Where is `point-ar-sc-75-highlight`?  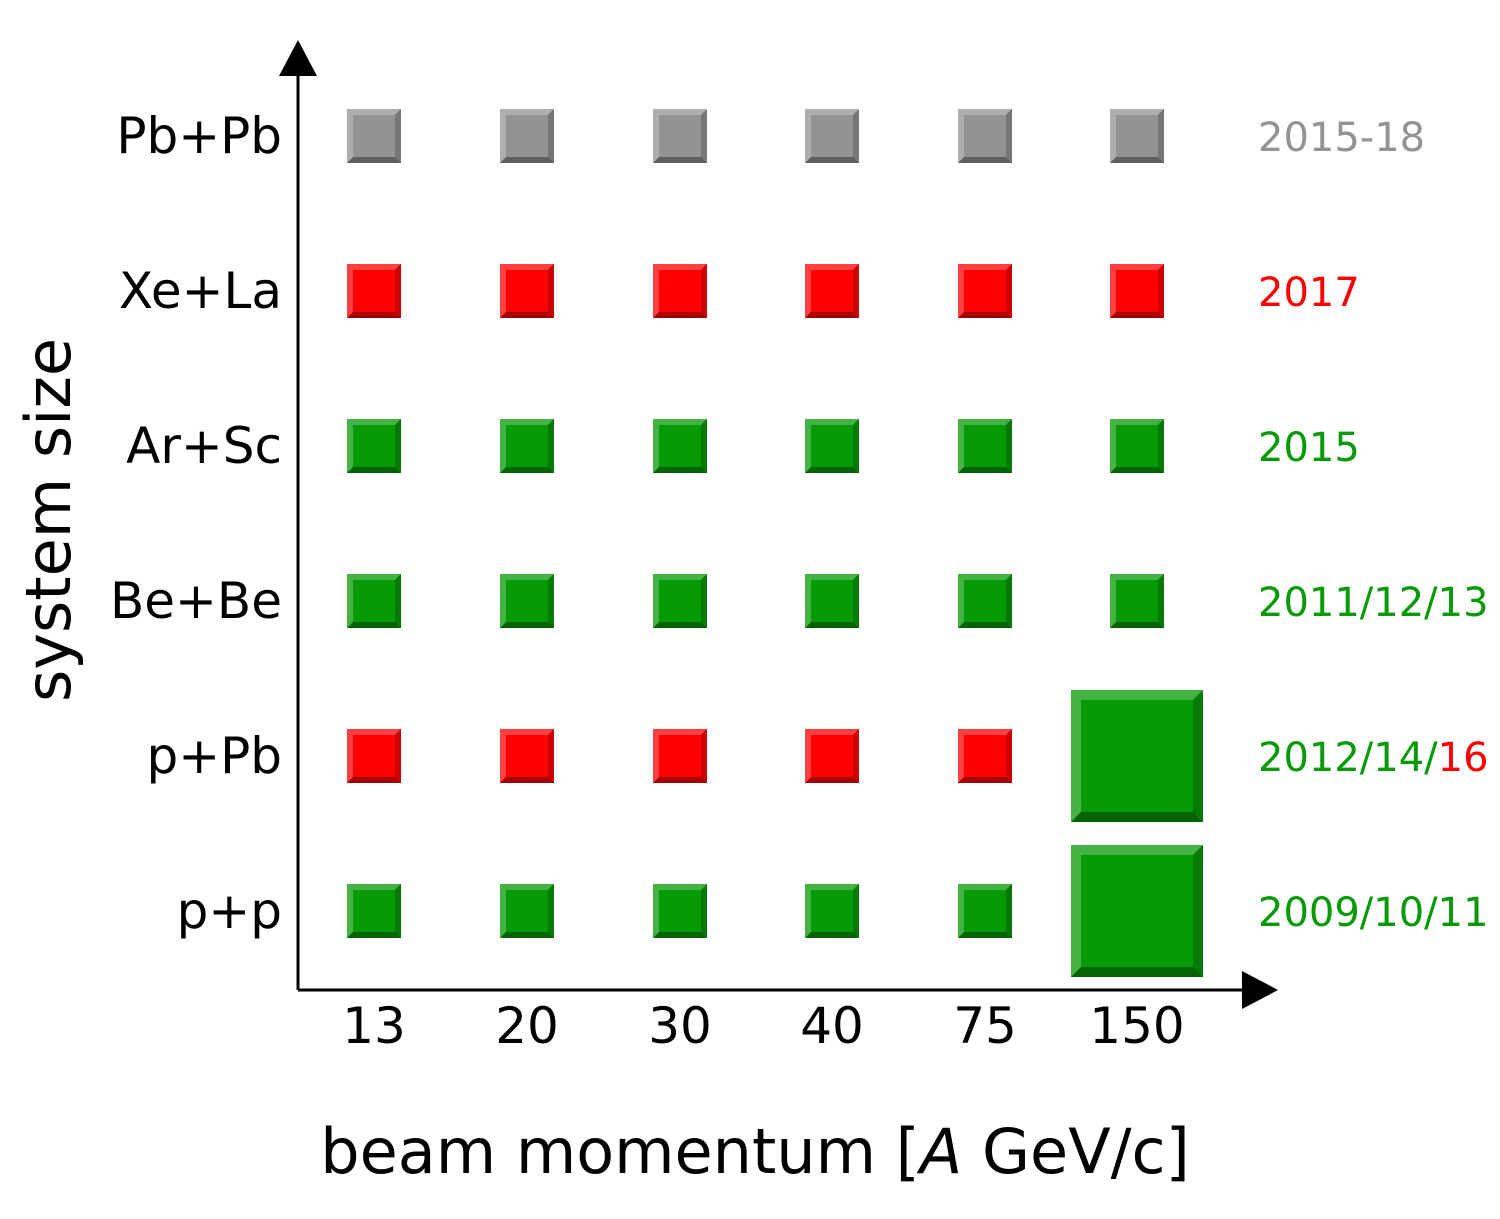
point-ar-sc-75-highlight is located at coordinates (985, 446).